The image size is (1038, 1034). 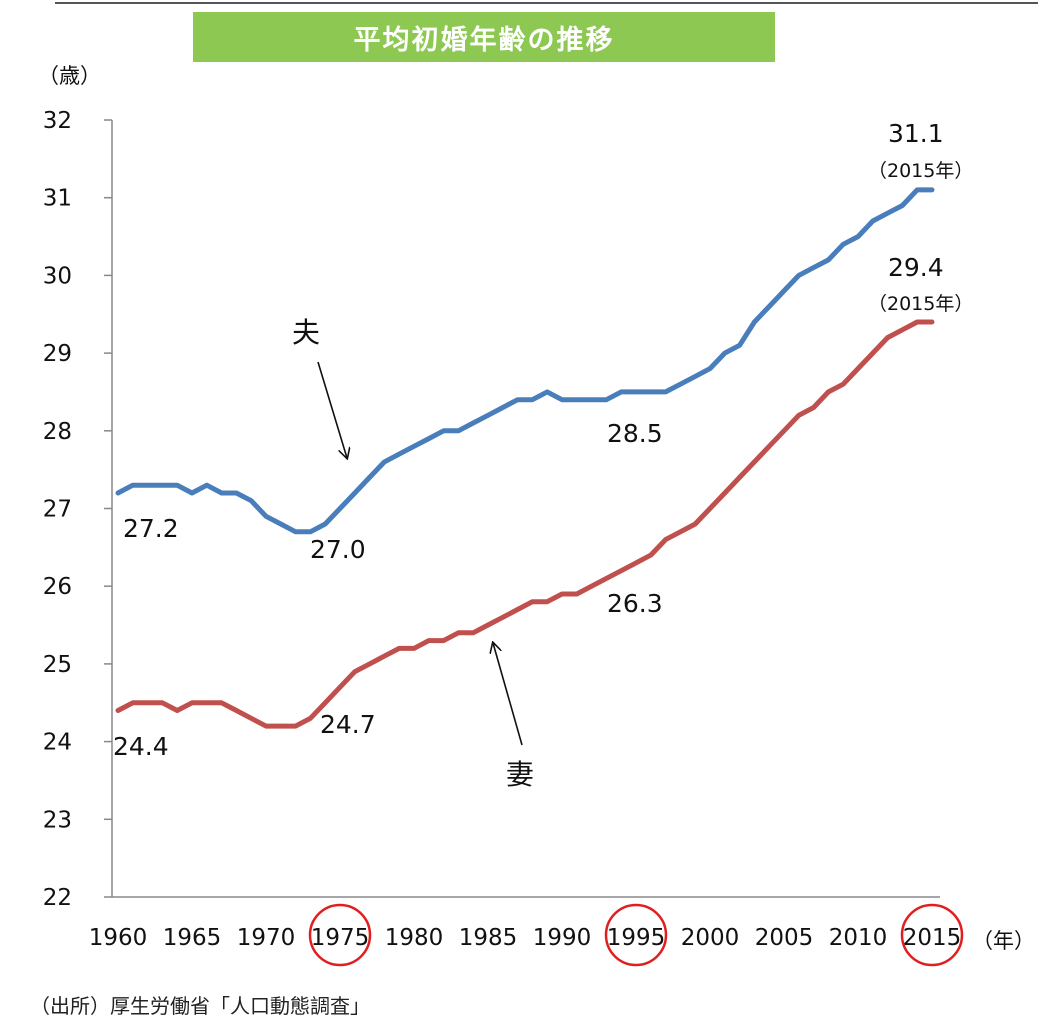 I want to click on highlight-circle-2015, so click(x=932, y=935).